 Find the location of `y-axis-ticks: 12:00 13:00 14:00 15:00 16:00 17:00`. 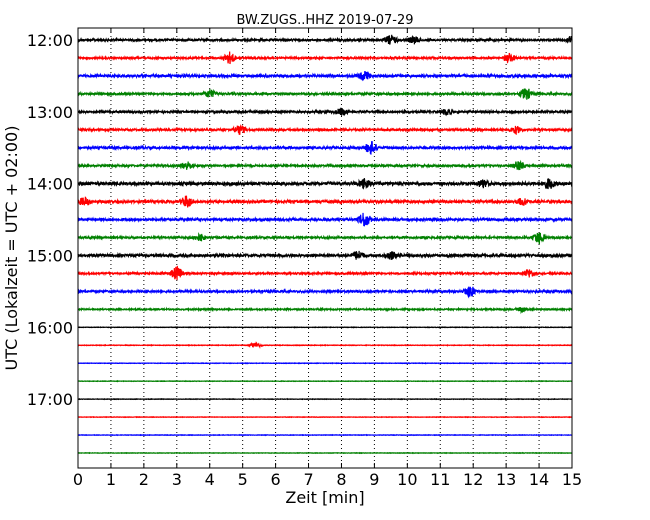

y-axis-ticks: 12:00 13:00 14:00 15:00 16:00 17:00 is located at coordinates (55, 220).